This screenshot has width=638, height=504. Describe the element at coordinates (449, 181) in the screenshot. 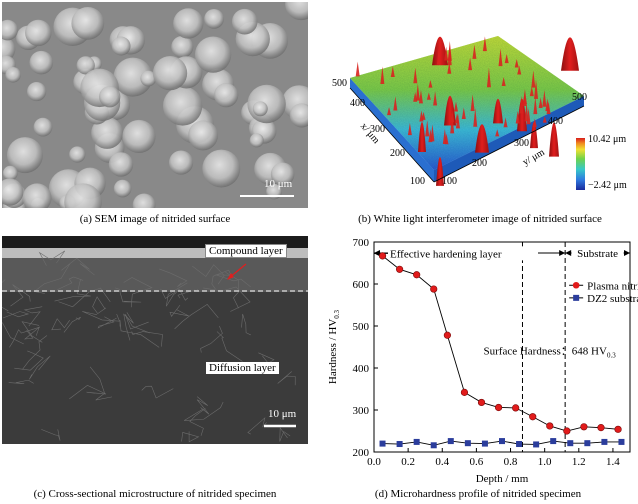

I see `y-tick-100: 100` at that location.